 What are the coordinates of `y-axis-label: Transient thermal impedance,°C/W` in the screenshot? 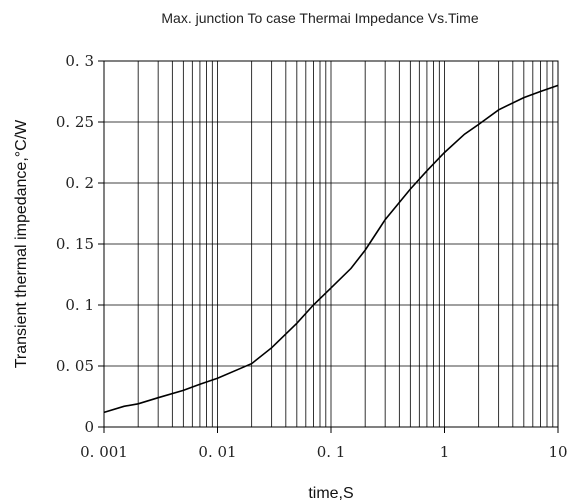 It's located at (21, 243).